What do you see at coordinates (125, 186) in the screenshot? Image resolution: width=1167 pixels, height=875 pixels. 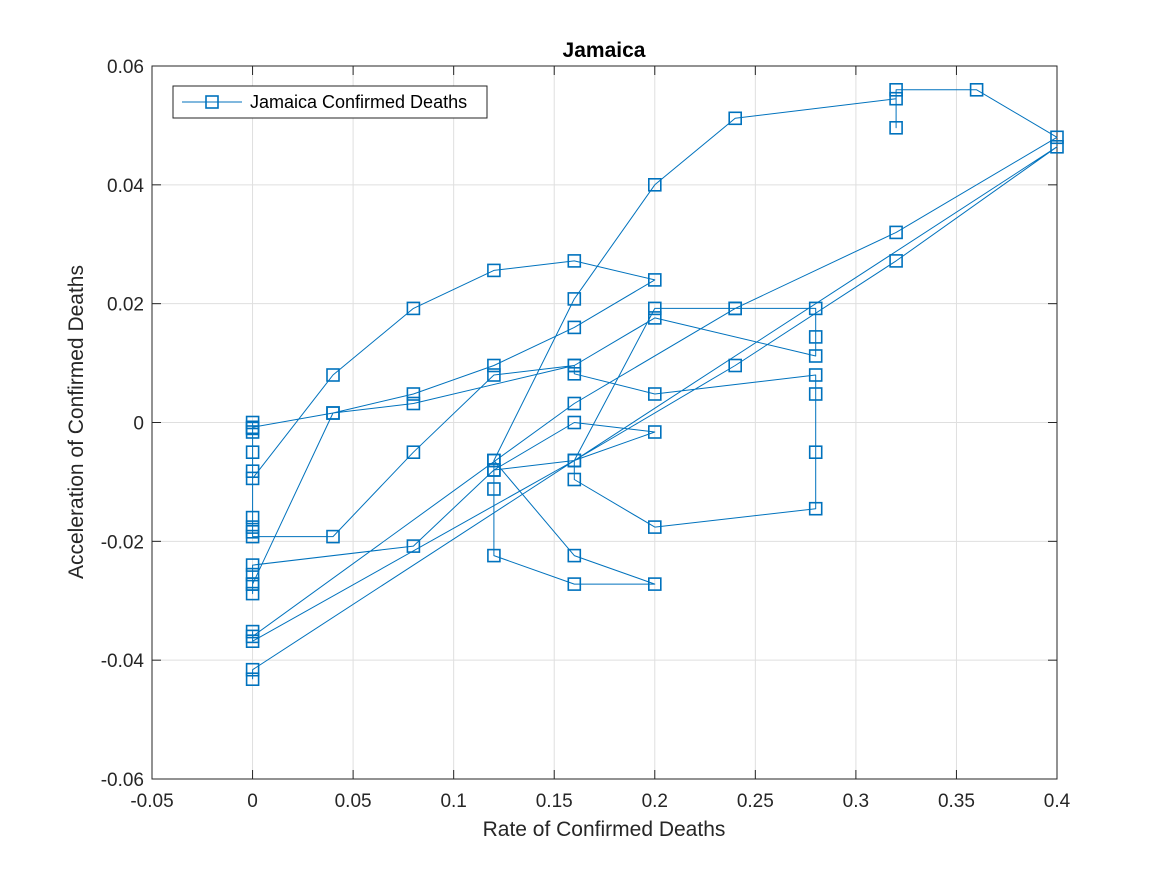 I see `y-tick-label: 0.04` at bounding box center [125, 186].